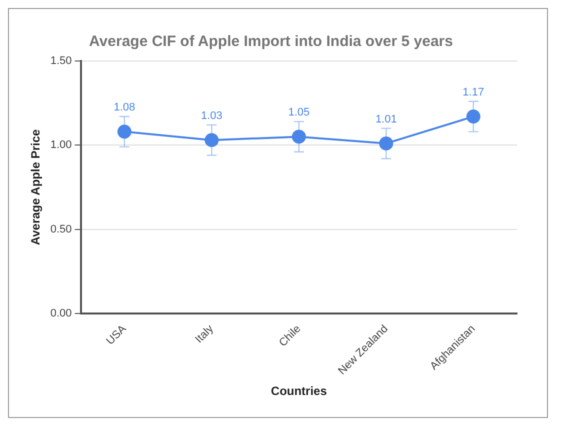 This screenshot has height=441, width=564. What do you see at coordinates (204, 334) in the screenshot?
I see `x-tick-label: Italy` at bounding box center [204, 334].